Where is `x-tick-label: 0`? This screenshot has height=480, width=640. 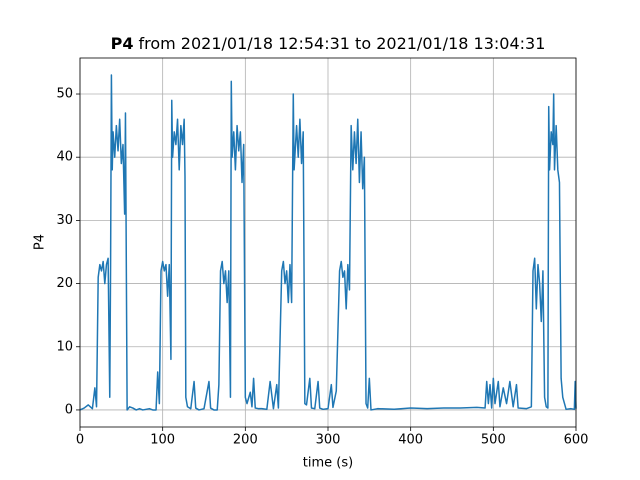
x-tick-label: 0 is located at coordinates (80, 440).